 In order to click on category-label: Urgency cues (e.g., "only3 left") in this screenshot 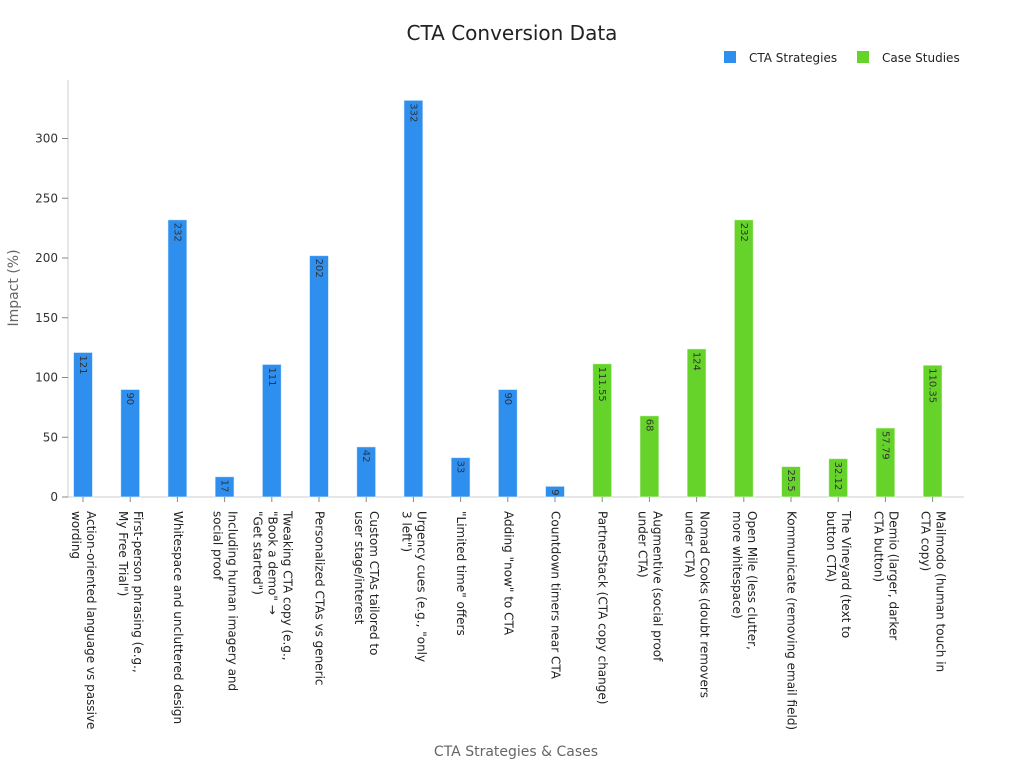, I will do `click(413, 586)`.